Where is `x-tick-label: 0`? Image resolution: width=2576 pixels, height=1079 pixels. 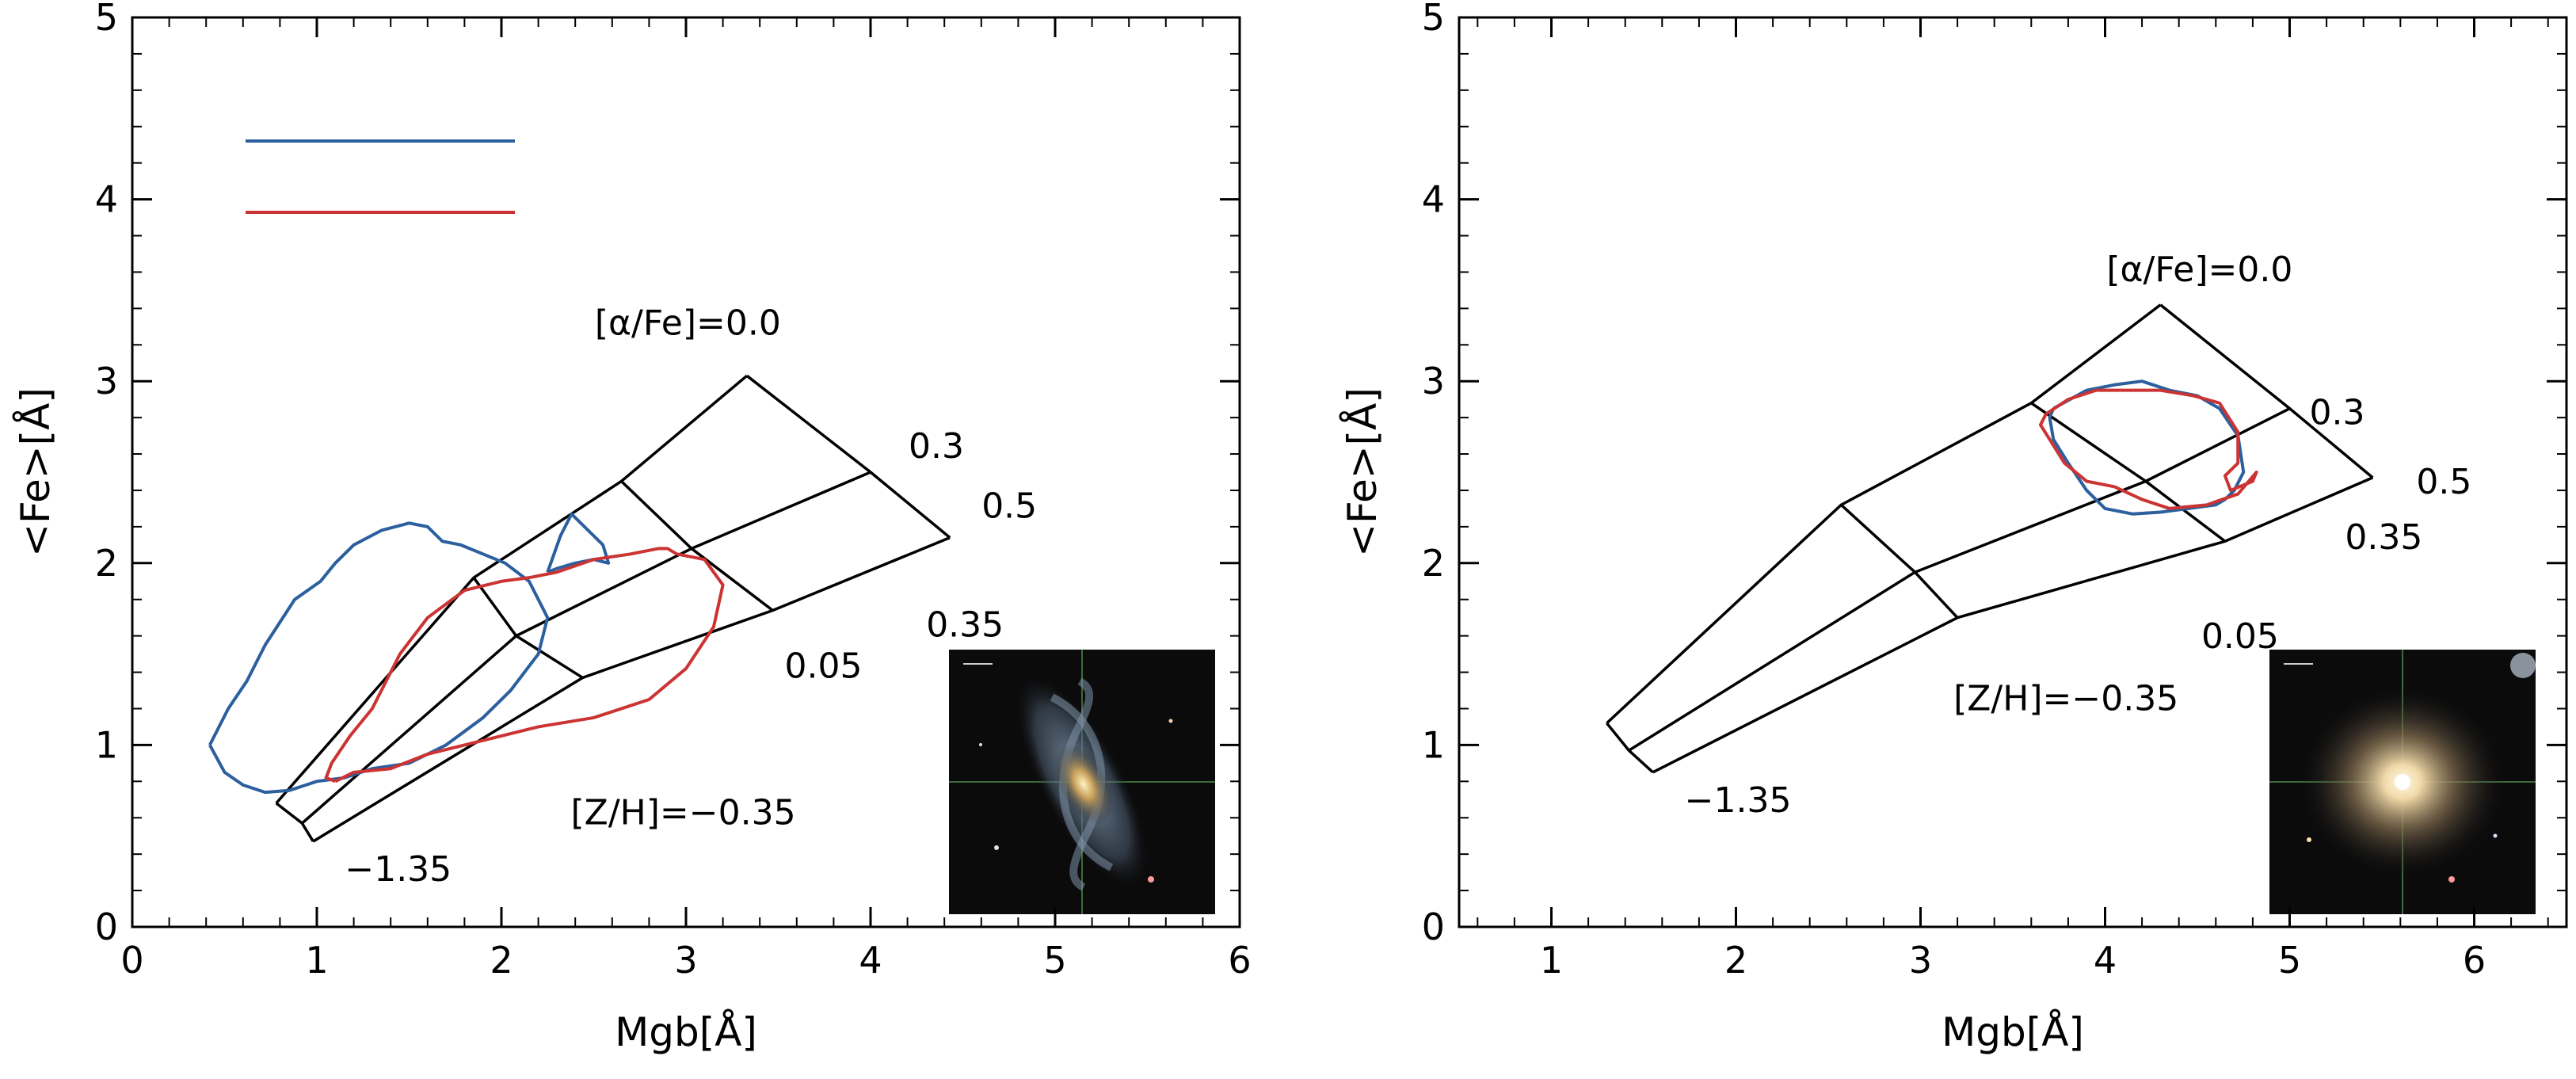 x-tick-label: 0 is located at coordinates (131, 961).